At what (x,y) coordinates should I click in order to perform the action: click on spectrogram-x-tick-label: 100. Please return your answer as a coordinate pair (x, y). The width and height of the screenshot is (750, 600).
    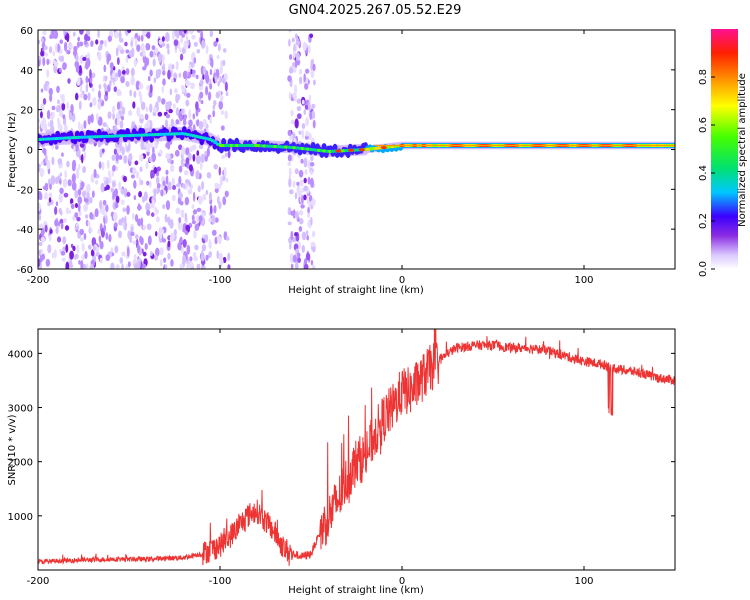
    Looking at the image, I should click on (583, 280).